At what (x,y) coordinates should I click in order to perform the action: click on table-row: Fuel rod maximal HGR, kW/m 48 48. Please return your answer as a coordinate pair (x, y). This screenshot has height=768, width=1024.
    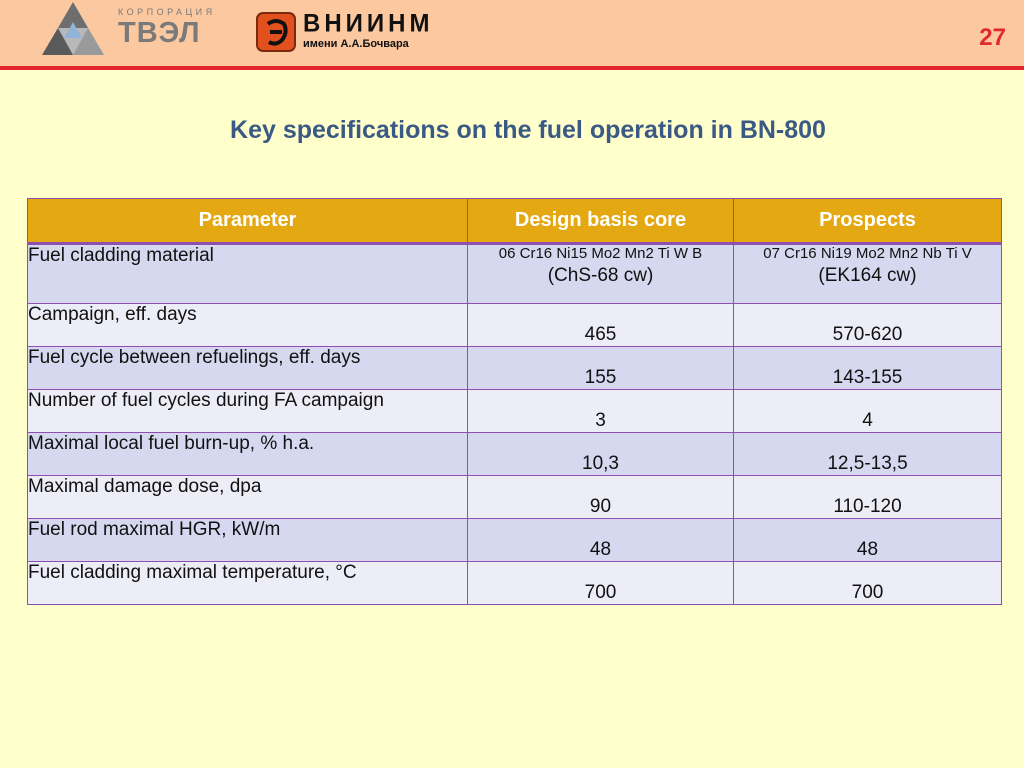
    Looking at the image, I should click on (514, 540).